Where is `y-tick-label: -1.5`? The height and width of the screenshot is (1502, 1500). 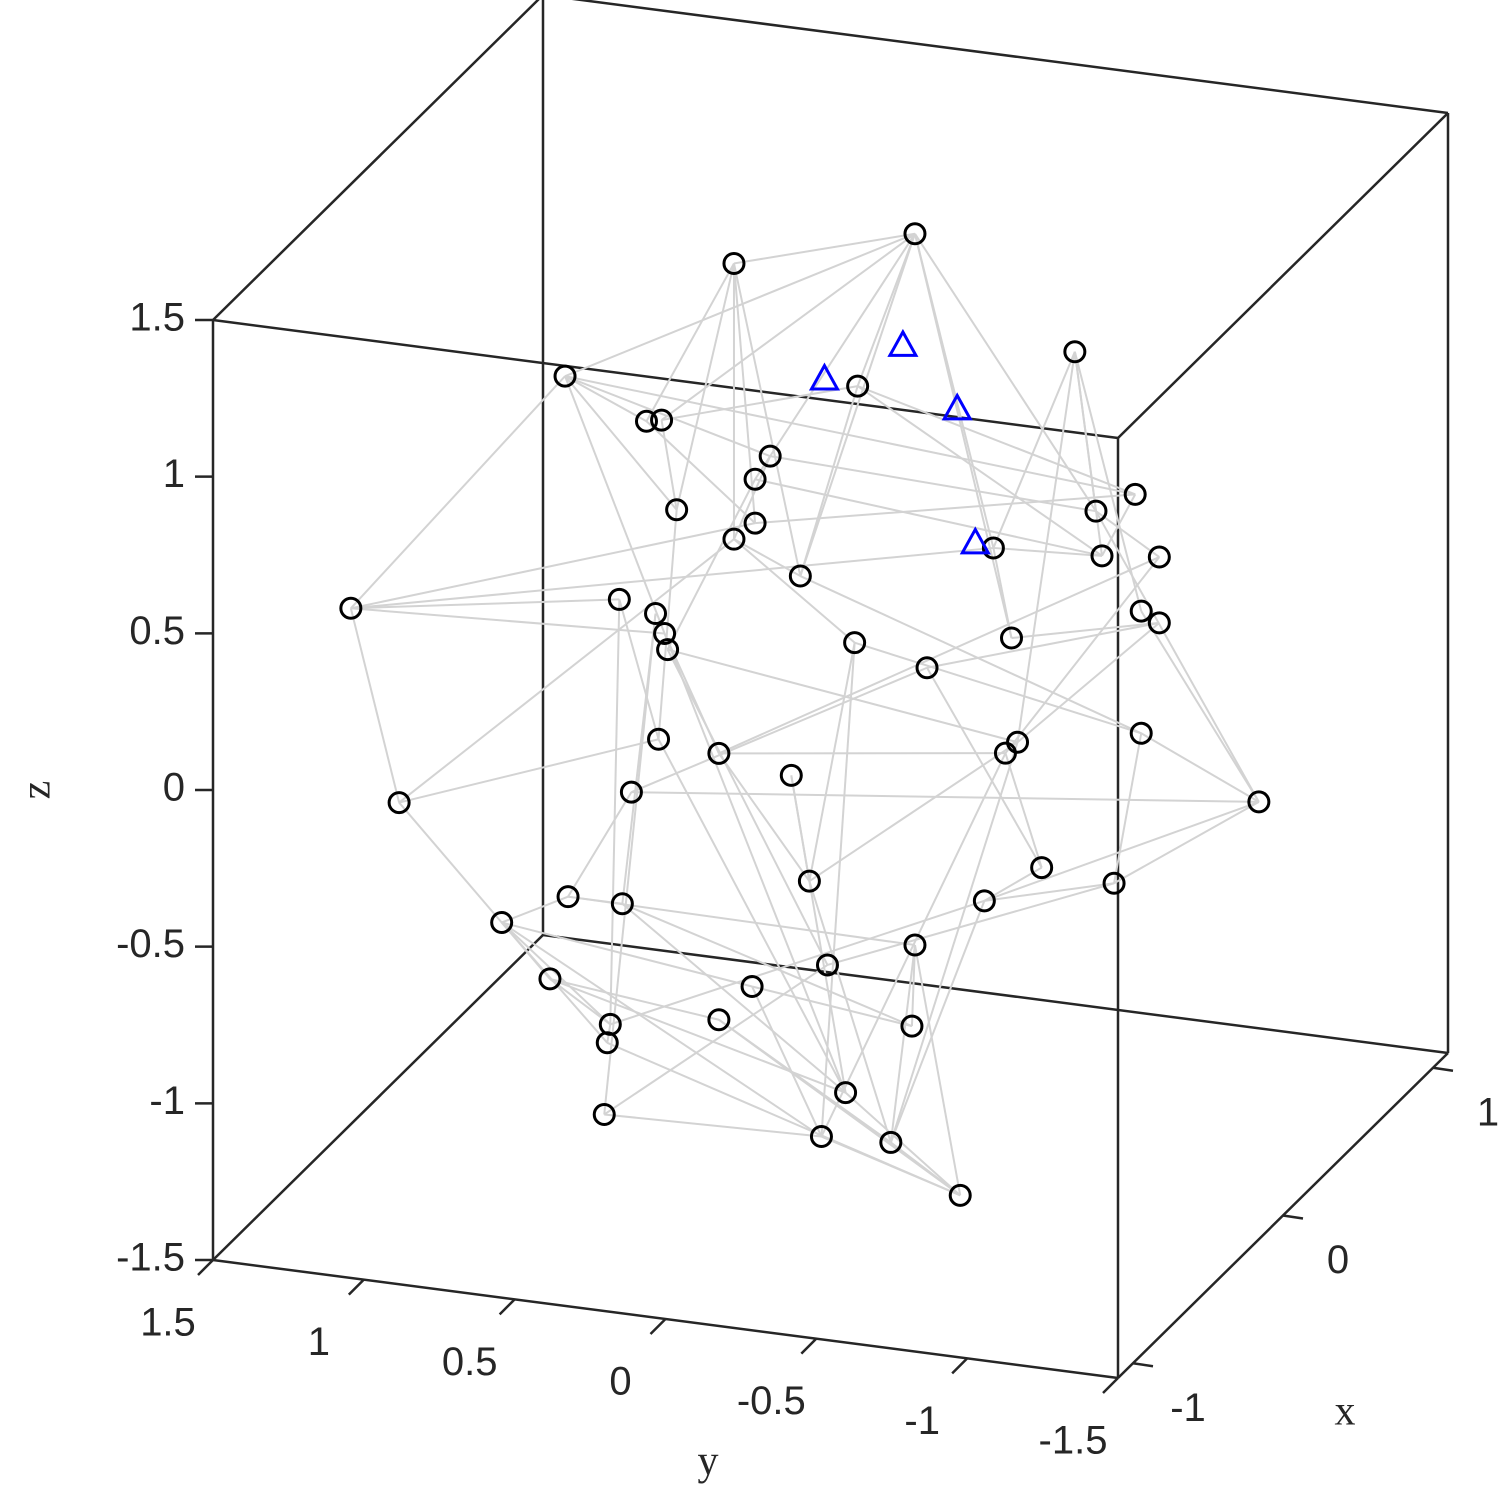
y-tick-label: -1.5 is located at coordinates (1073, 1441).